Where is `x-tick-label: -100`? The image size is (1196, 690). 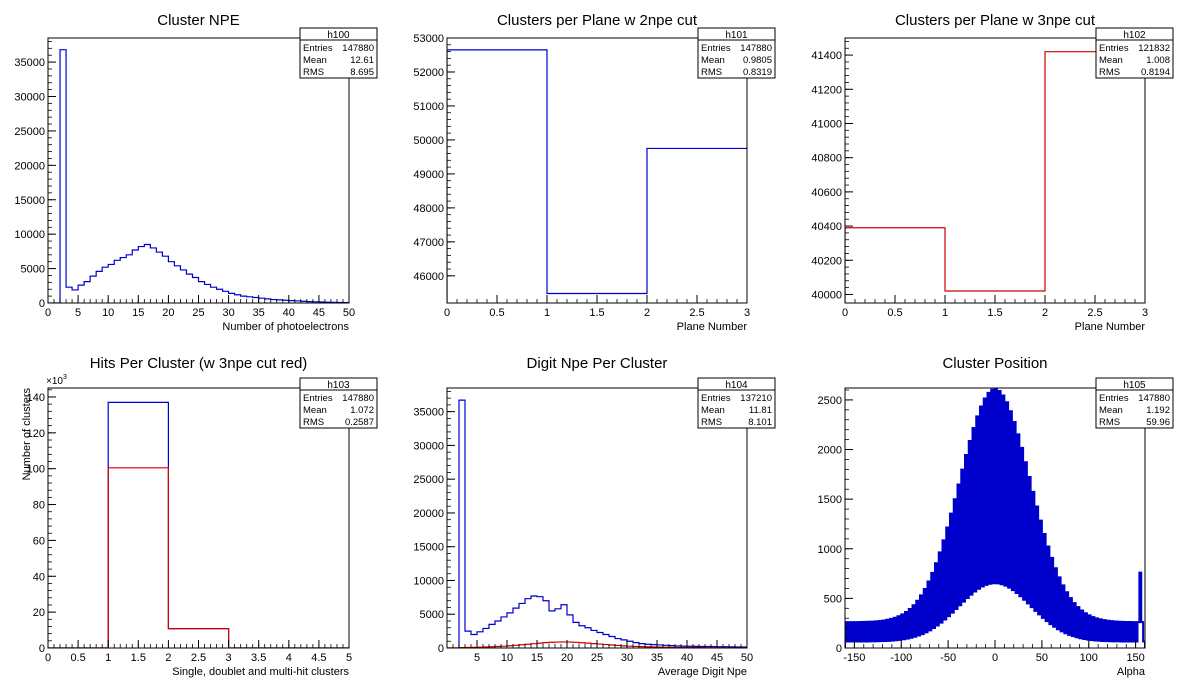
x-tick-label: -100 is located at coordinates (901, 658).